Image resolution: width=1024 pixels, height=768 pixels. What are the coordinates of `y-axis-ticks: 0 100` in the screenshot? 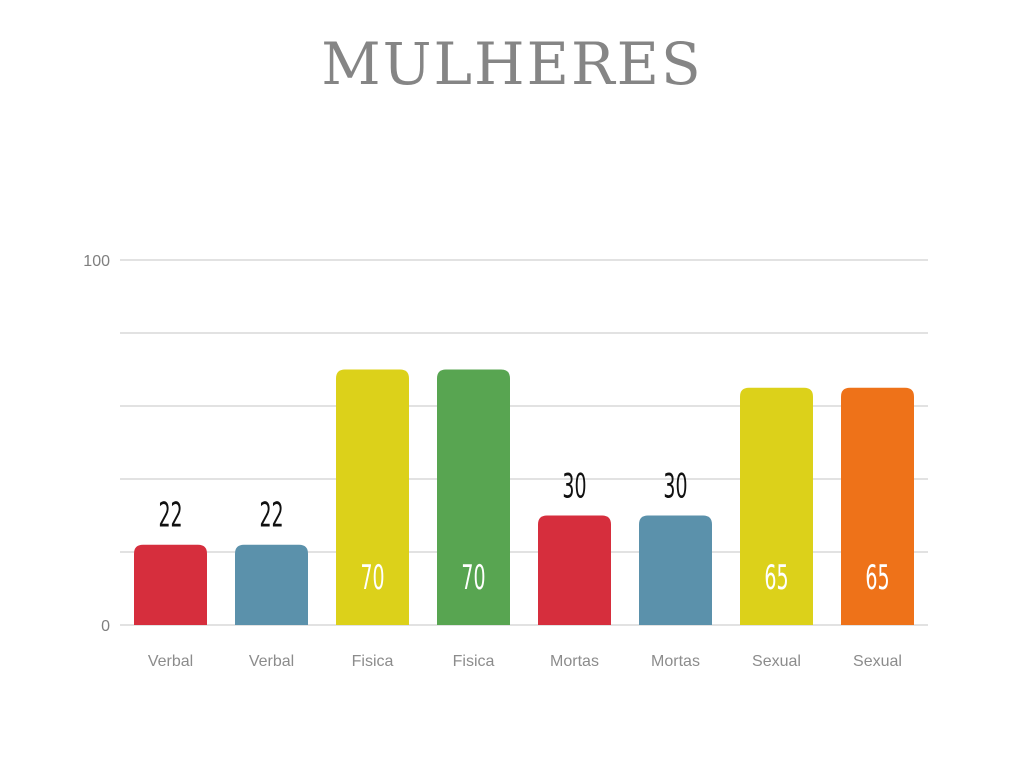 It's located at (96, 444).